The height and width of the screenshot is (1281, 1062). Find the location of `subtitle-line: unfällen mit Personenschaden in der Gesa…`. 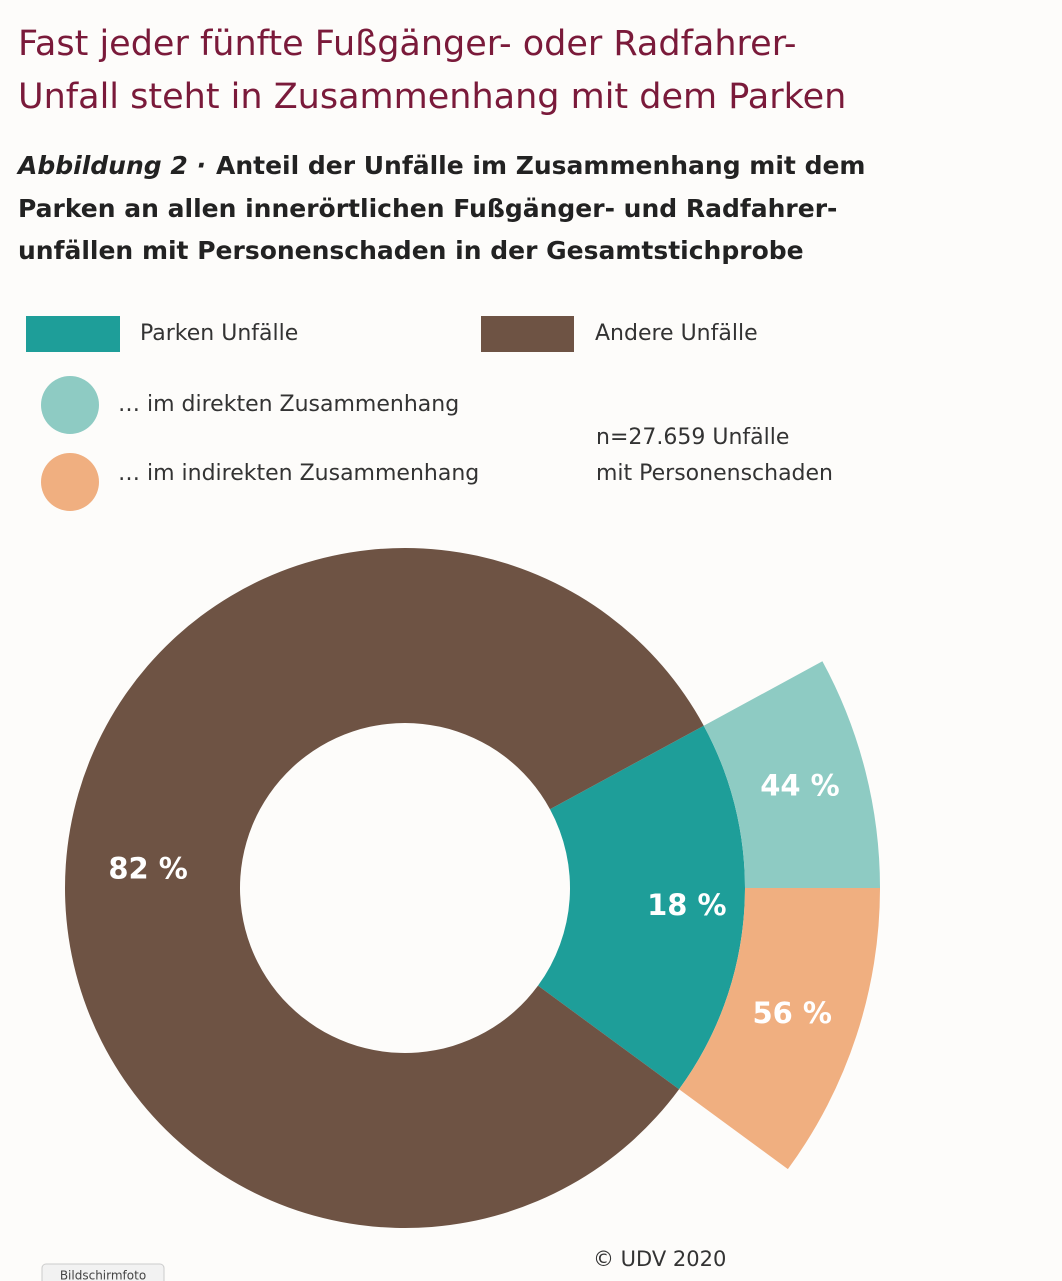

subtitle-line: unfällen mit Personenschaden in der Gesa… is located at coordinates (411, 250).